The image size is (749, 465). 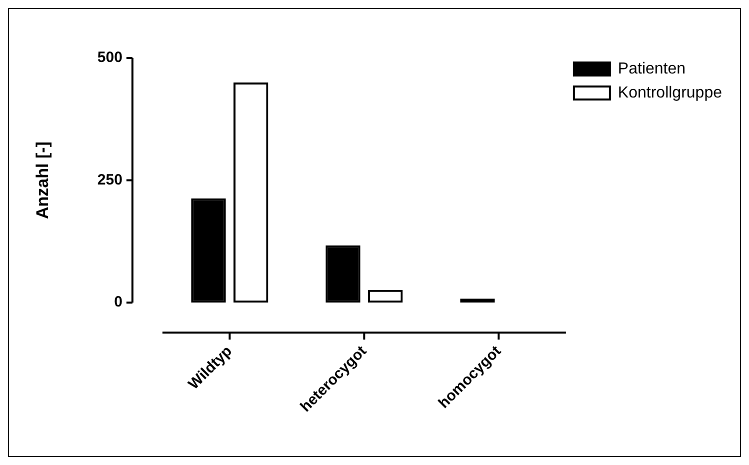 What do you see at coordinates (109, 179) in the screenshot?
I see `y-tick-label: 250` at bounding box center [109, 179].